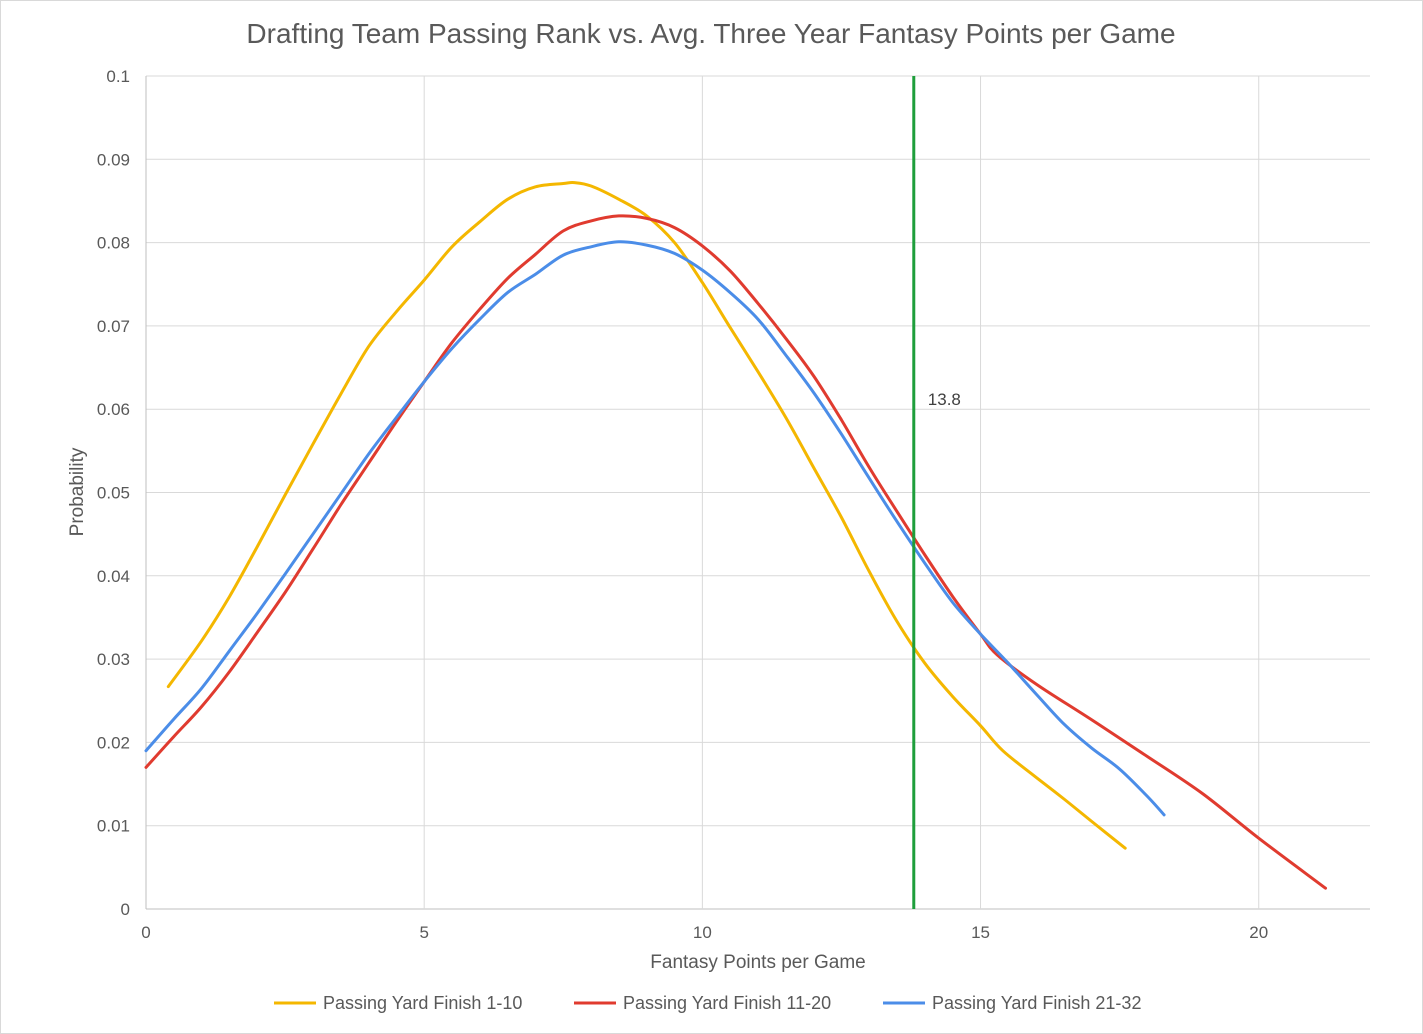 The image size is (1423, 1034). I want to click on y-tick-label: 0.07, so click(113, 326).